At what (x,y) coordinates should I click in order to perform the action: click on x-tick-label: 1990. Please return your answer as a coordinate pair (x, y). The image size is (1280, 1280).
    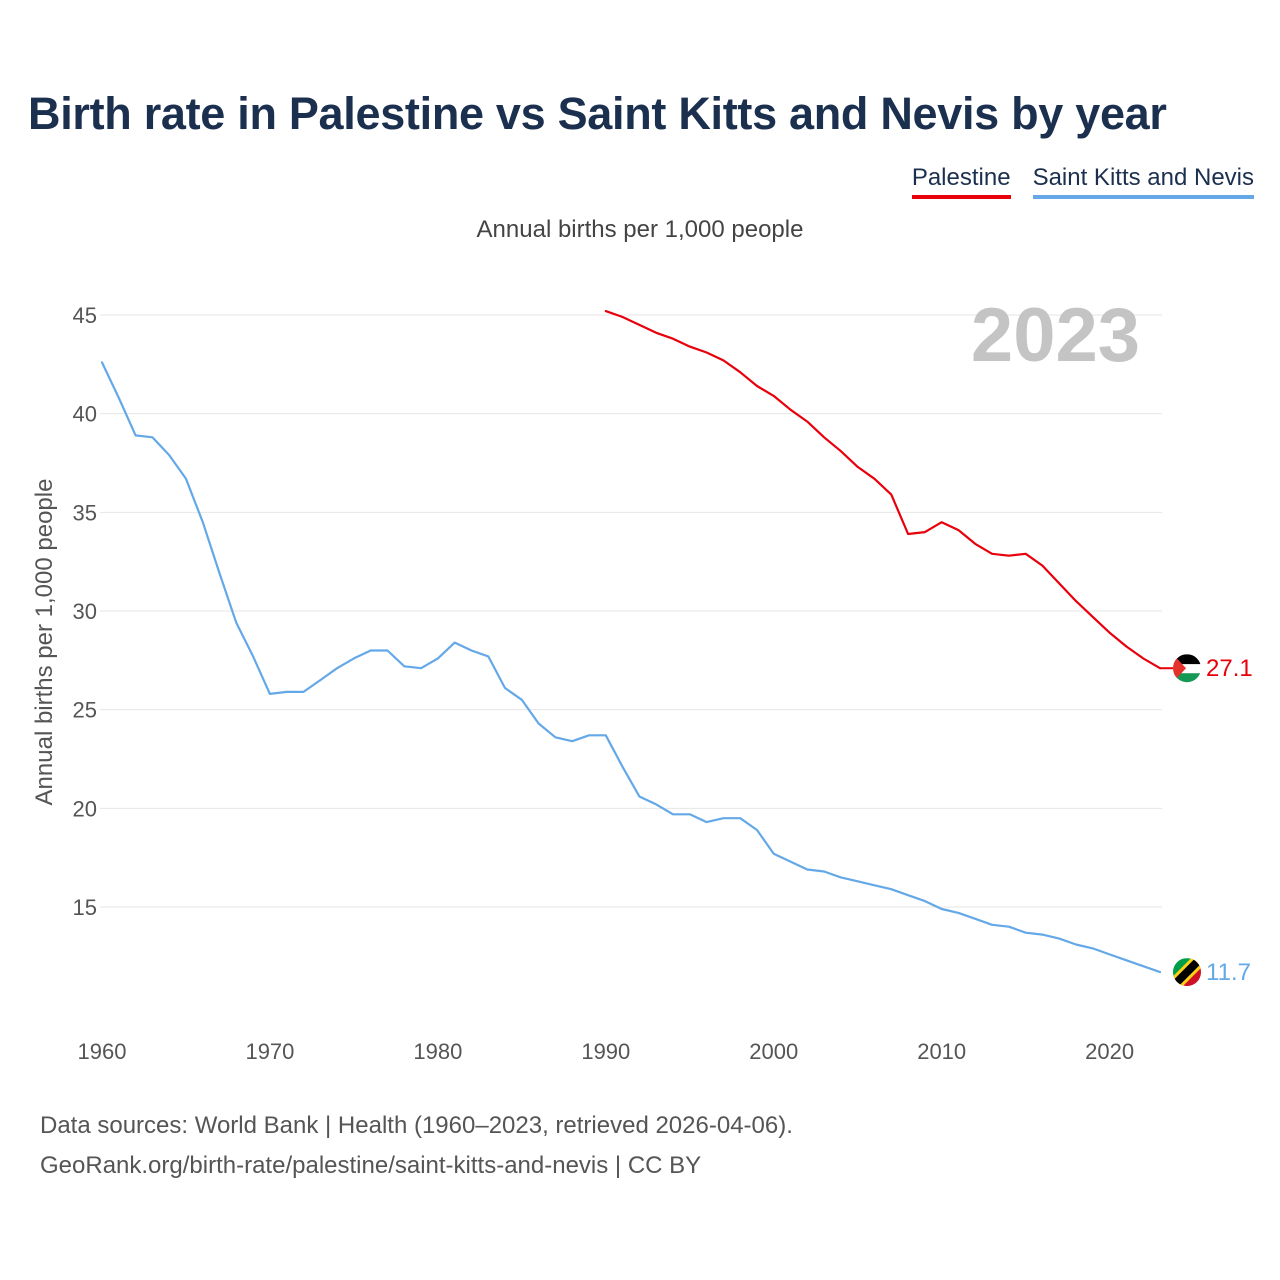
    Looking at the image, I should click on (605, 1051).